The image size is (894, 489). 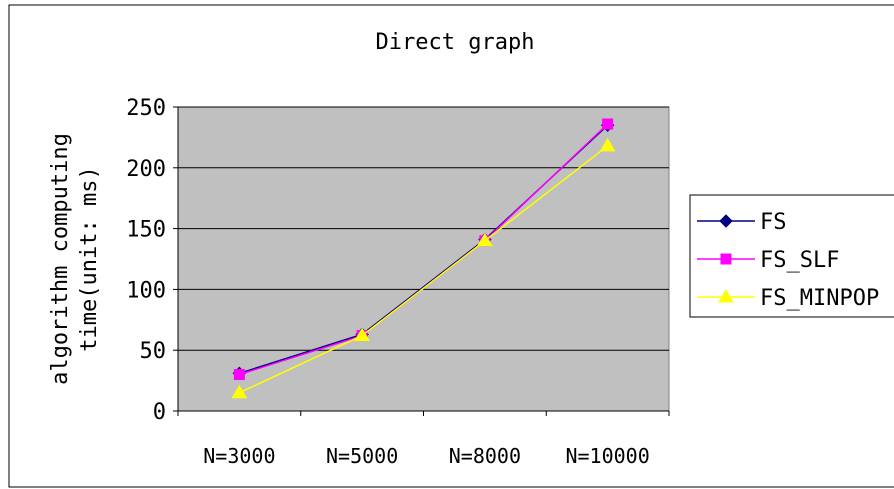 What do you see at coordinates (239, 456) in the screenshot?
I see `x-tick-label: N=3000` at bounding box center [239, 456].